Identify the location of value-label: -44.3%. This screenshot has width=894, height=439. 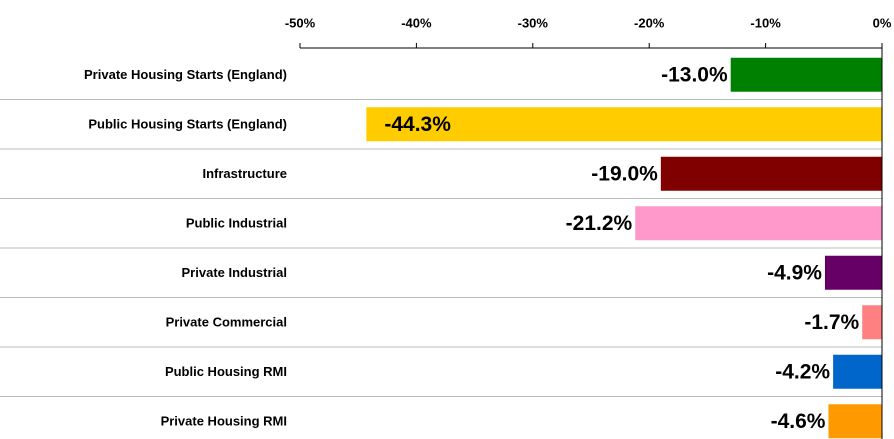
(417, 124).